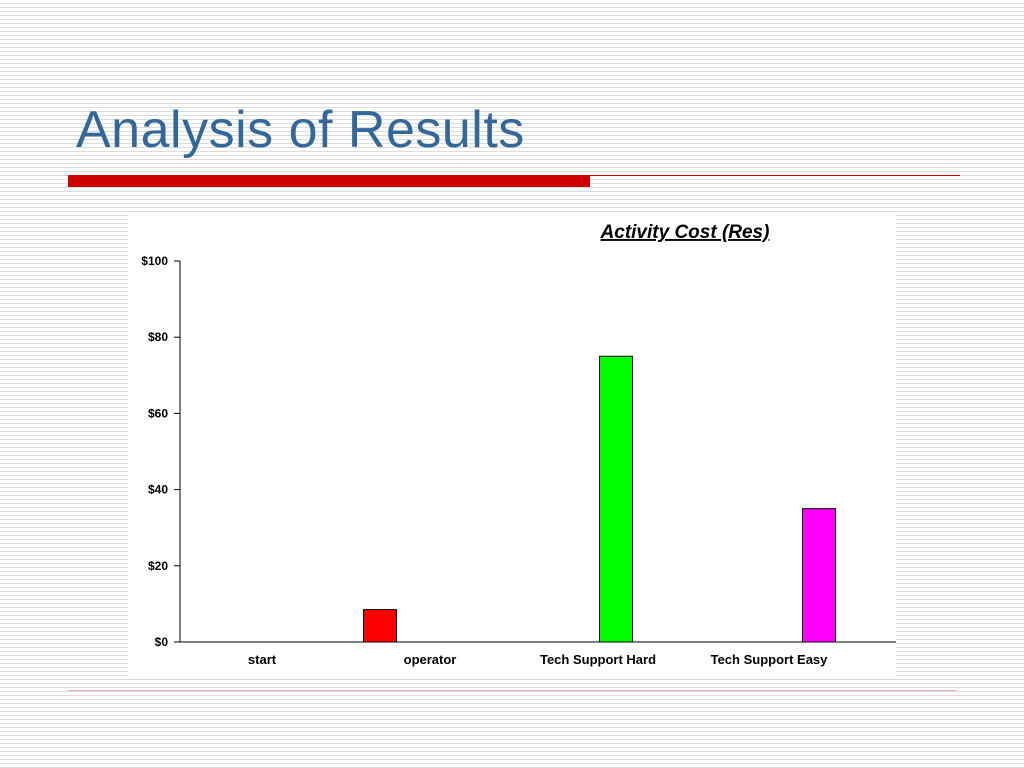  What do you see at coordinates (154, 261) in the screenshot?
I see `y-tick-label: $100` at bounding box center [154, 261].